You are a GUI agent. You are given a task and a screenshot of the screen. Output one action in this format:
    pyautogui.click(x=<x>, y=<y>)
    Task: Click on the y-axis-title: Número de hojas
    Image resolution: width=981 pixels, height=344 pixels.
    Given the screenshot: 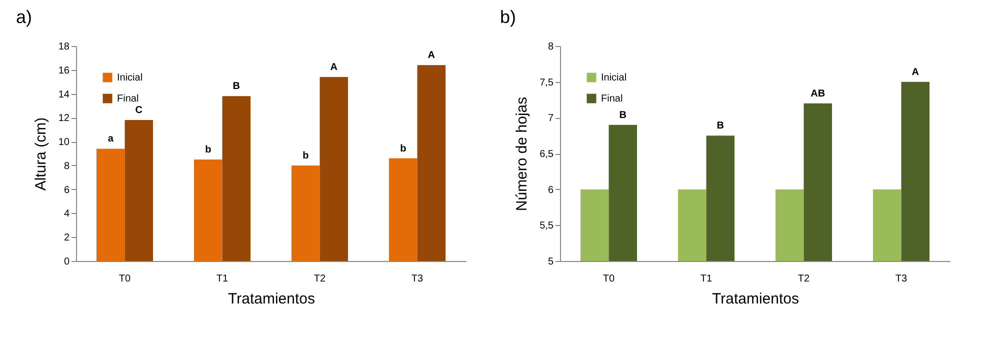 What is the action you would take?
    pyautogui.click(x=522, y=154)
    